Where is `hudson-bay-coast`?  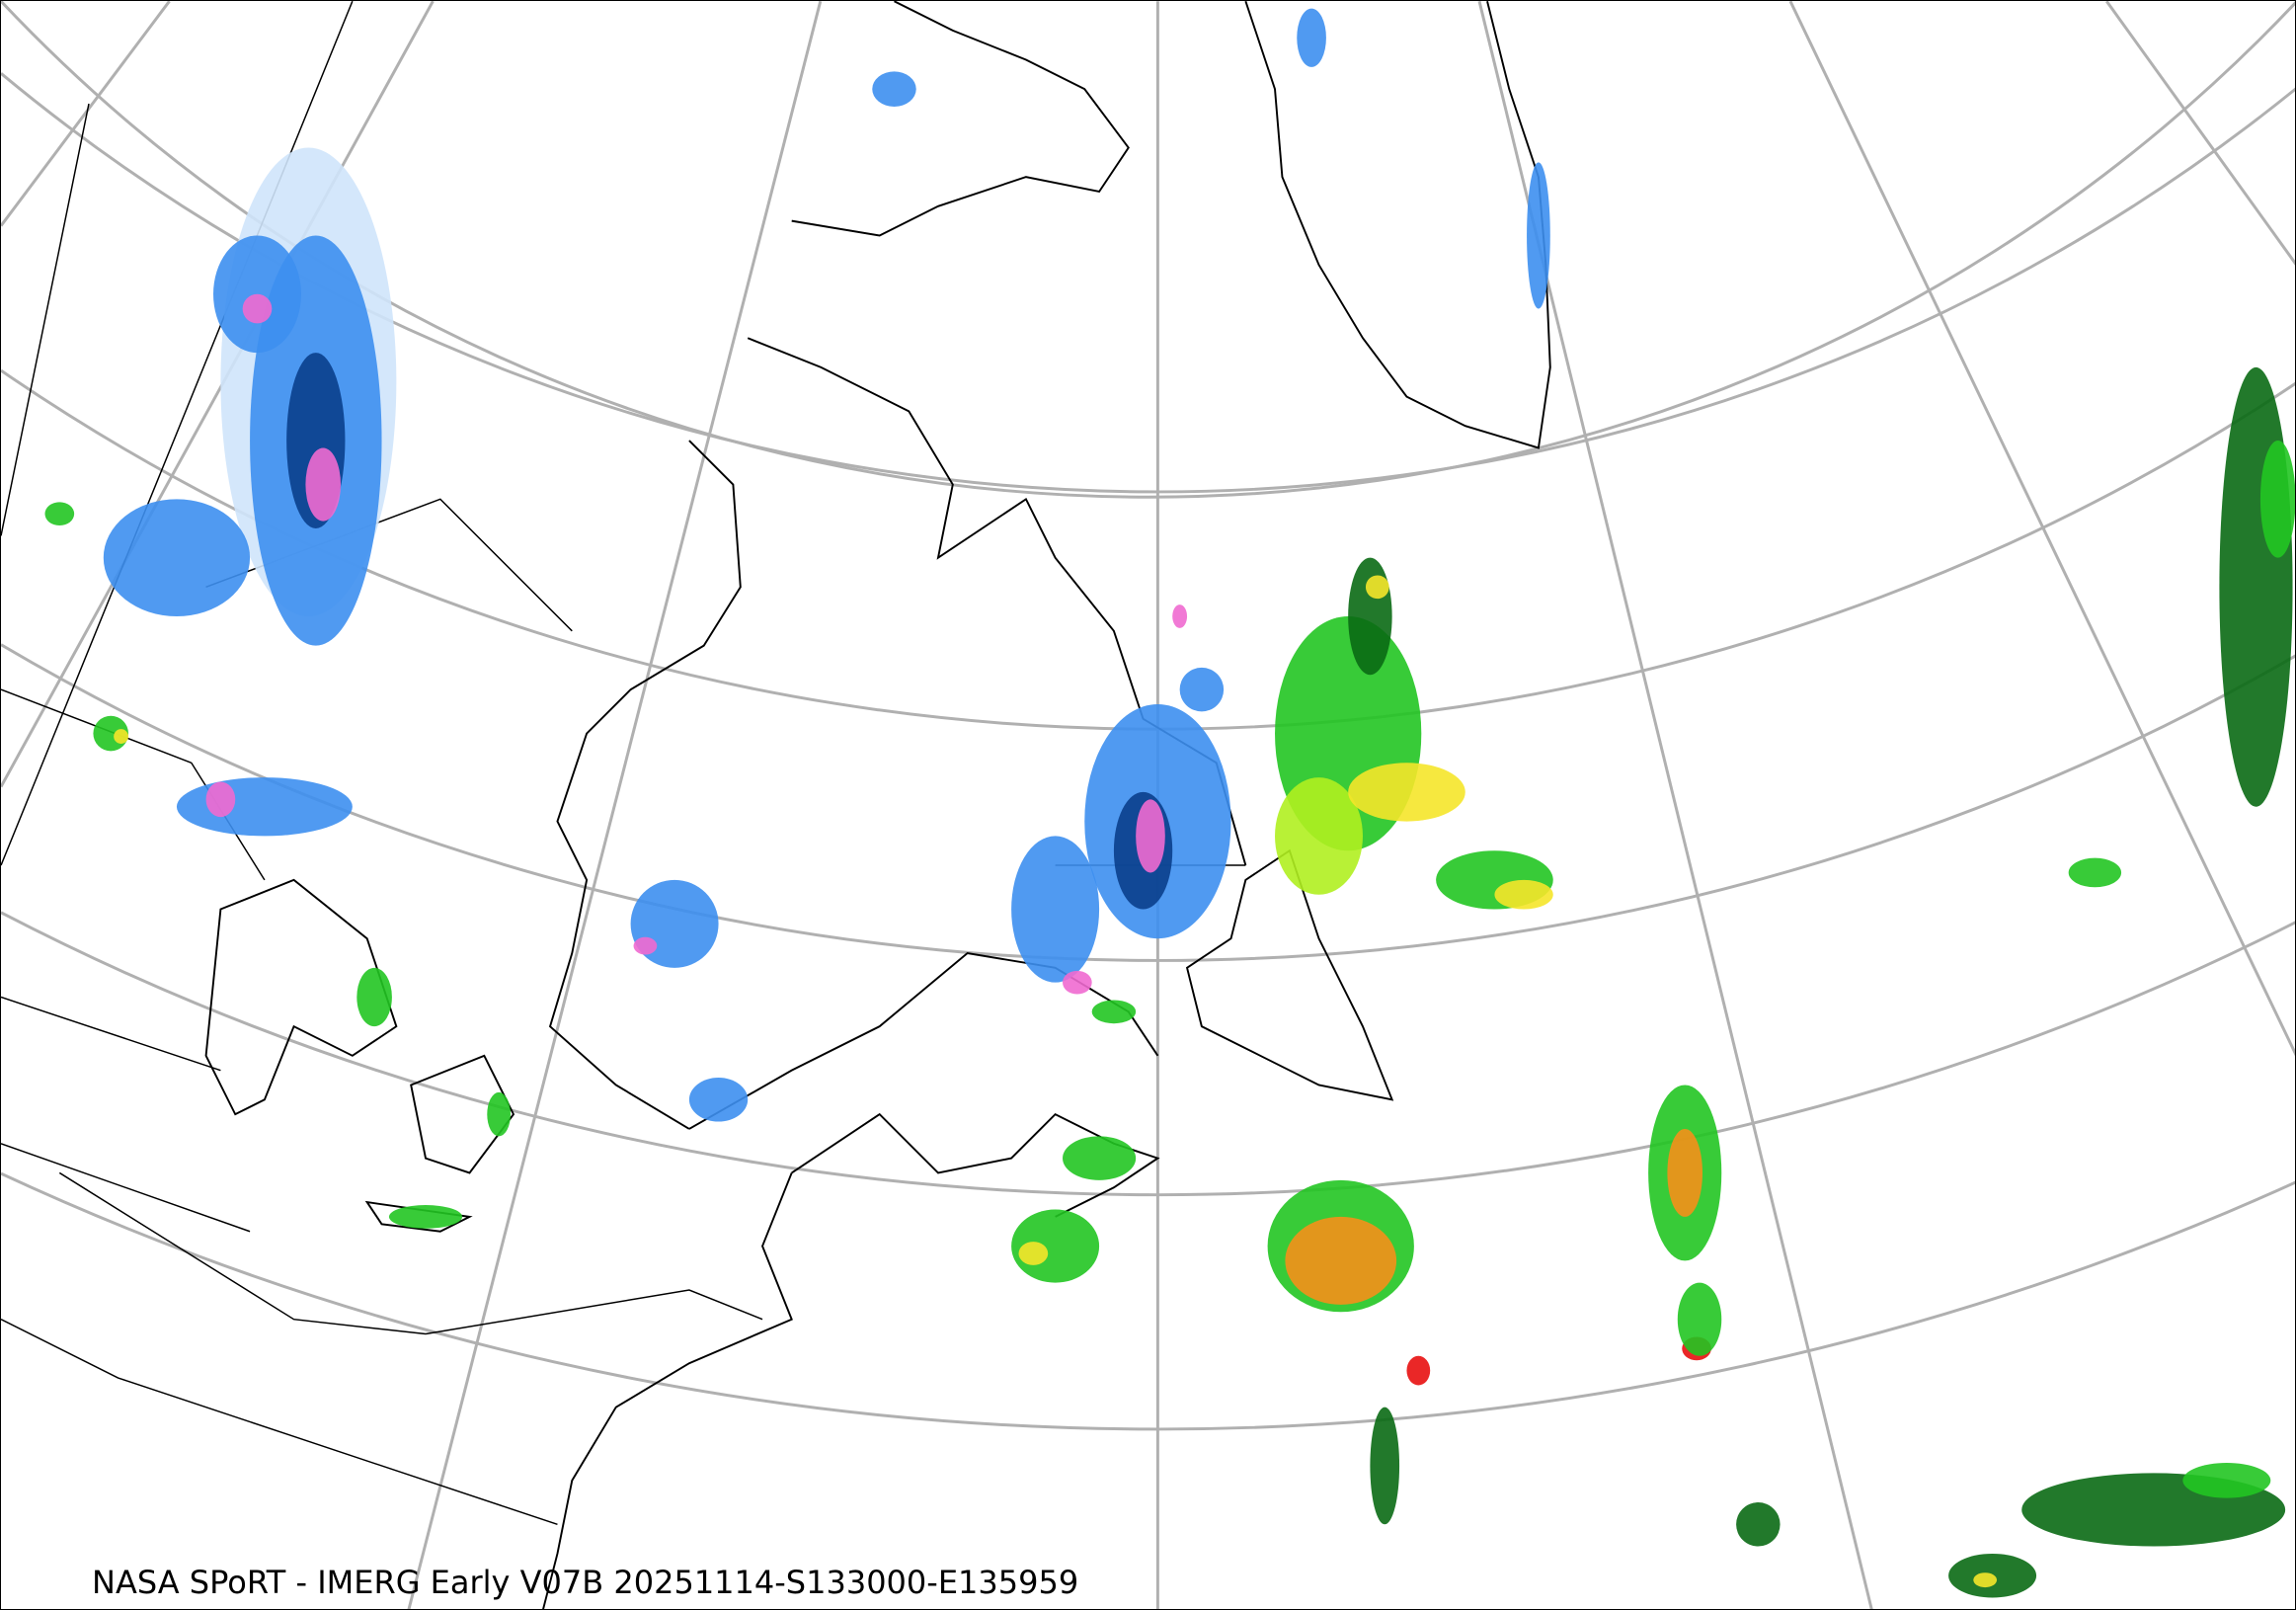
hudson-bay-coast is located at coordinates (645, 785).